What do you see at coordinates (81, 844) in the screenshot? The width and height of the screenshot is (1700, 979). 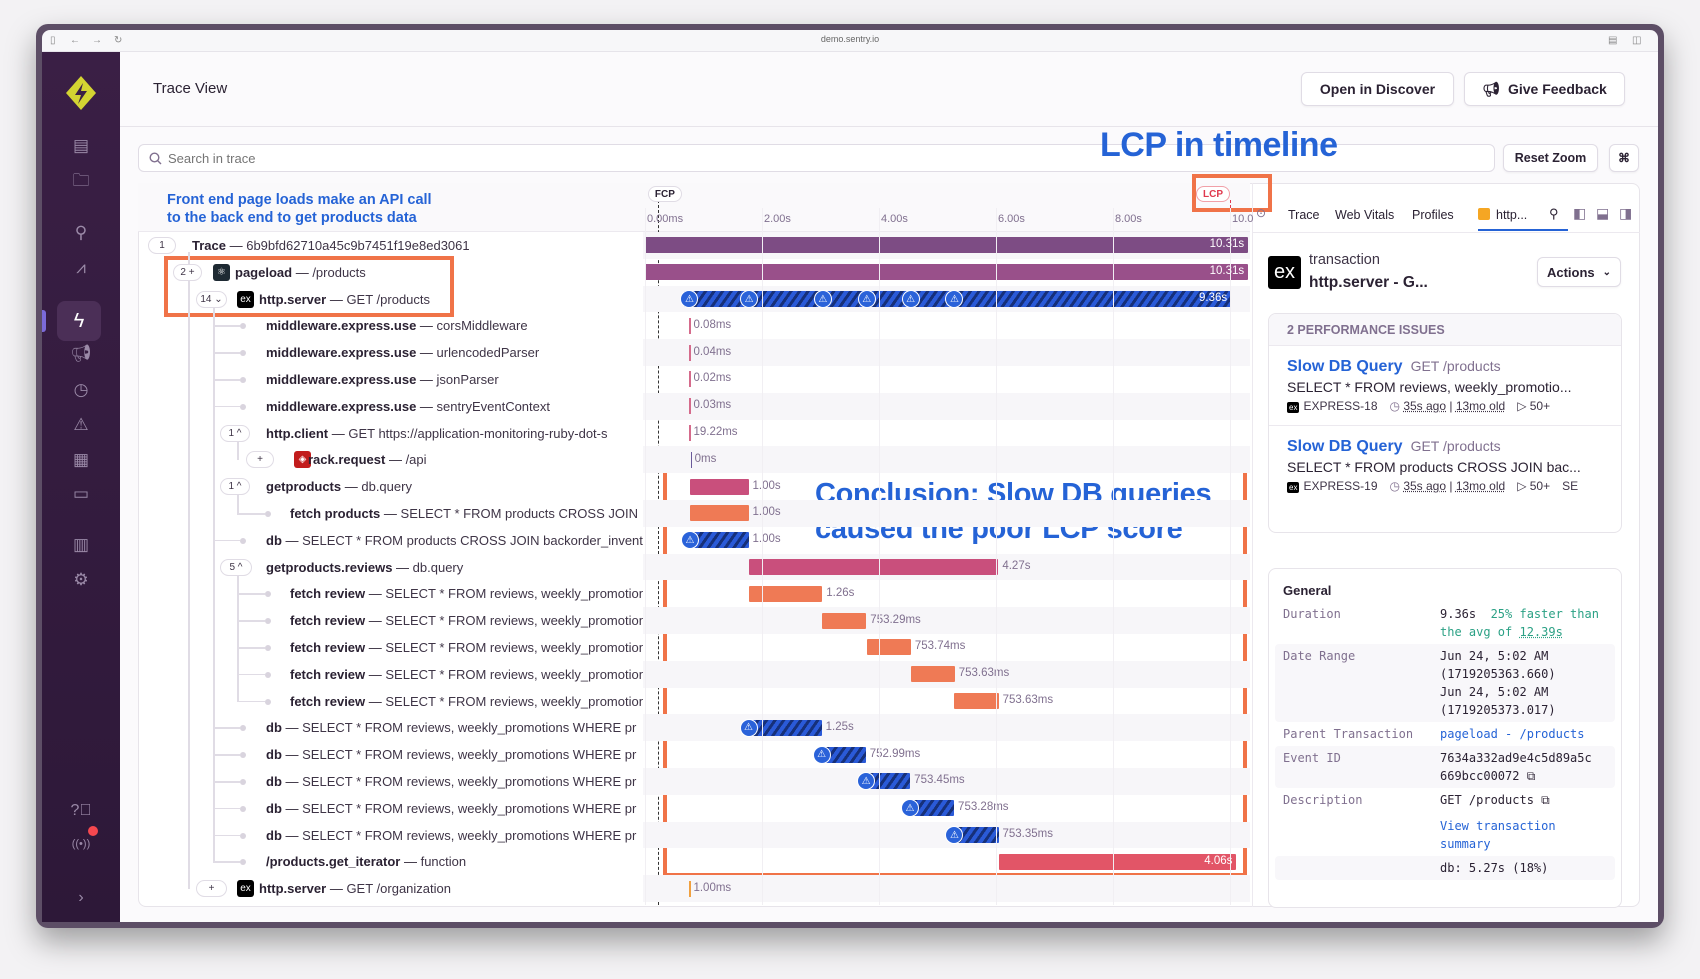 I see `broadcast-icon: ((•))` at bounding box center [81, 844].